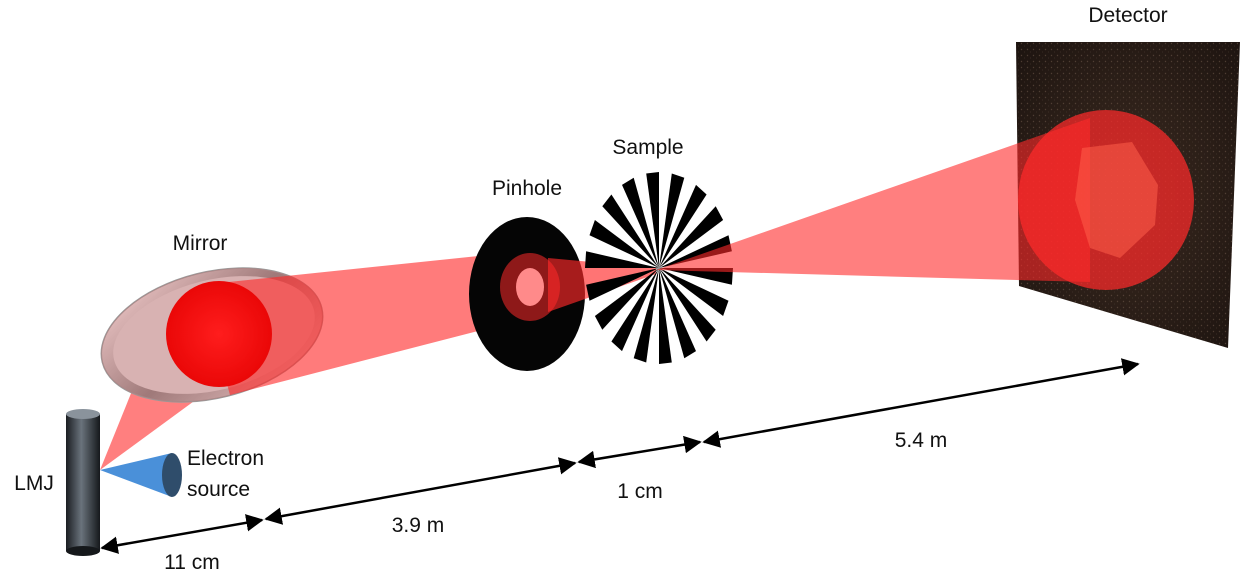 The image size is (1242, 580). What do you see at coordinates (172, 475) in the screenshot?
I see `electron-source-base` at bounding box center [172, 475].